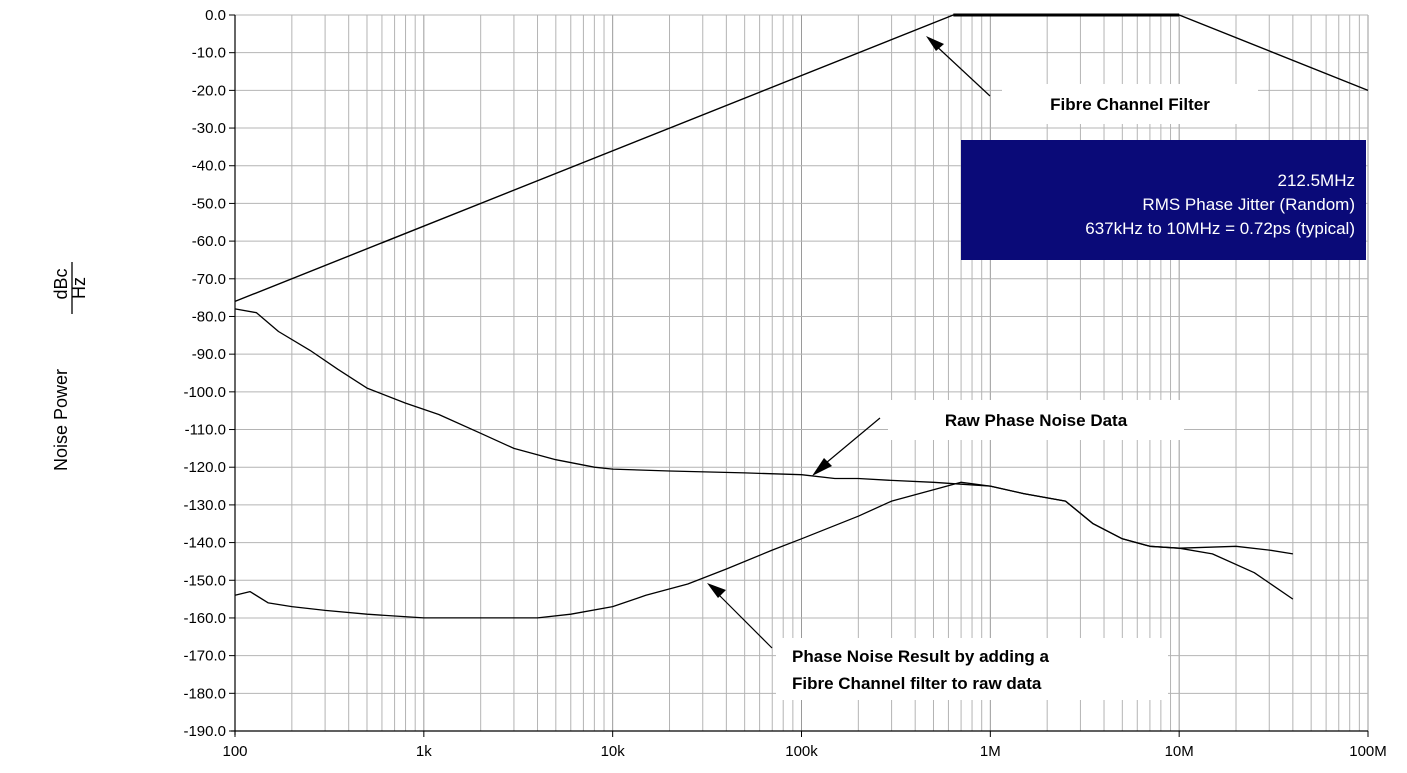  Describe the element at coordinates (79, 288) in the screenshot. I see `y-axis-unit-denominator: Hz` at that location.